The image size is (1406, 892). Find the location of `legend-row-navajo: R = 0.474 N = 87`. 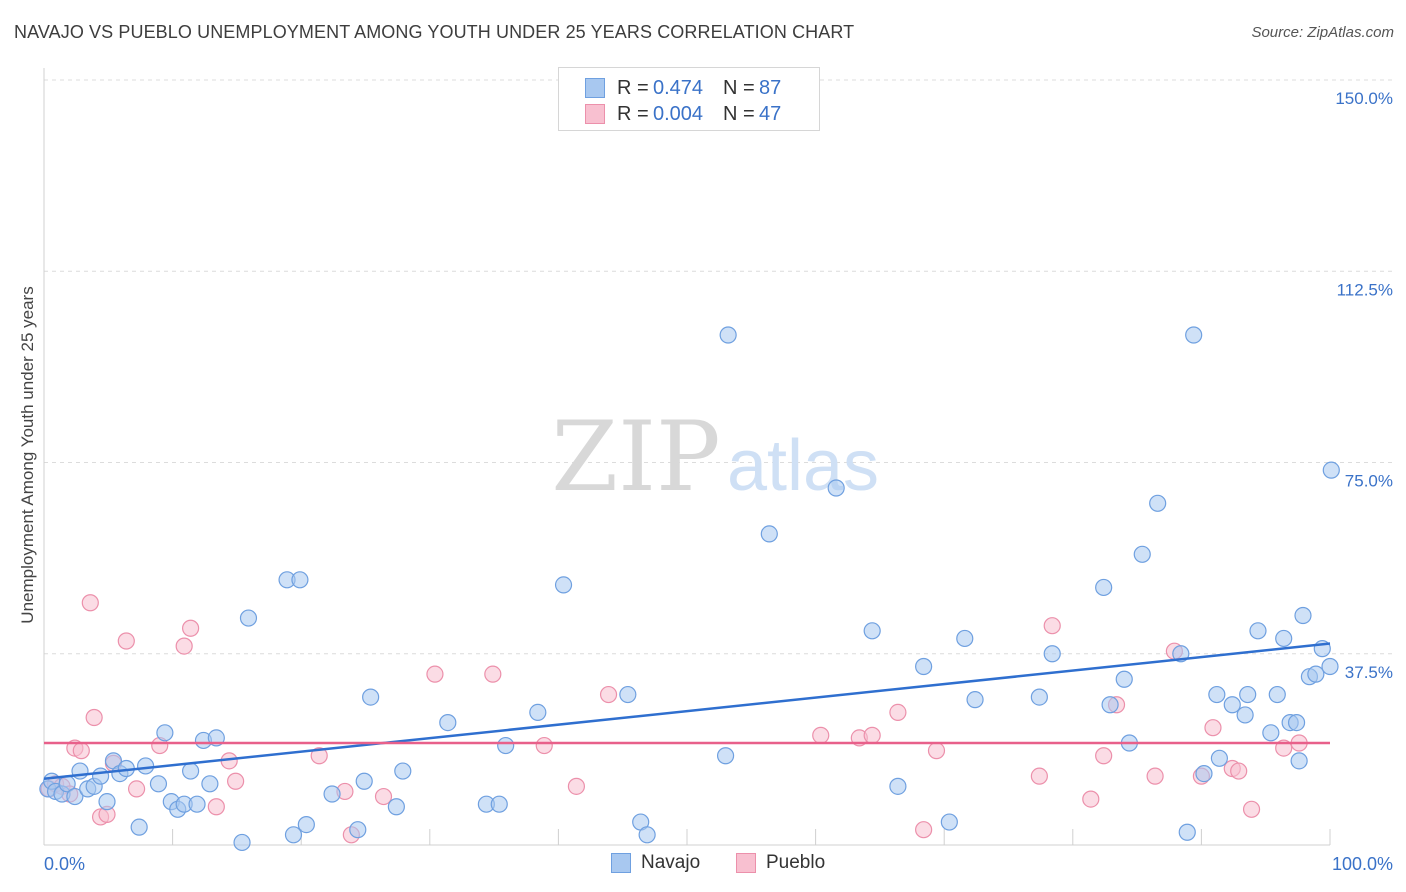

legend-row-navajo: R = 0.474 N = 87 is located at coordinates (683, 88).